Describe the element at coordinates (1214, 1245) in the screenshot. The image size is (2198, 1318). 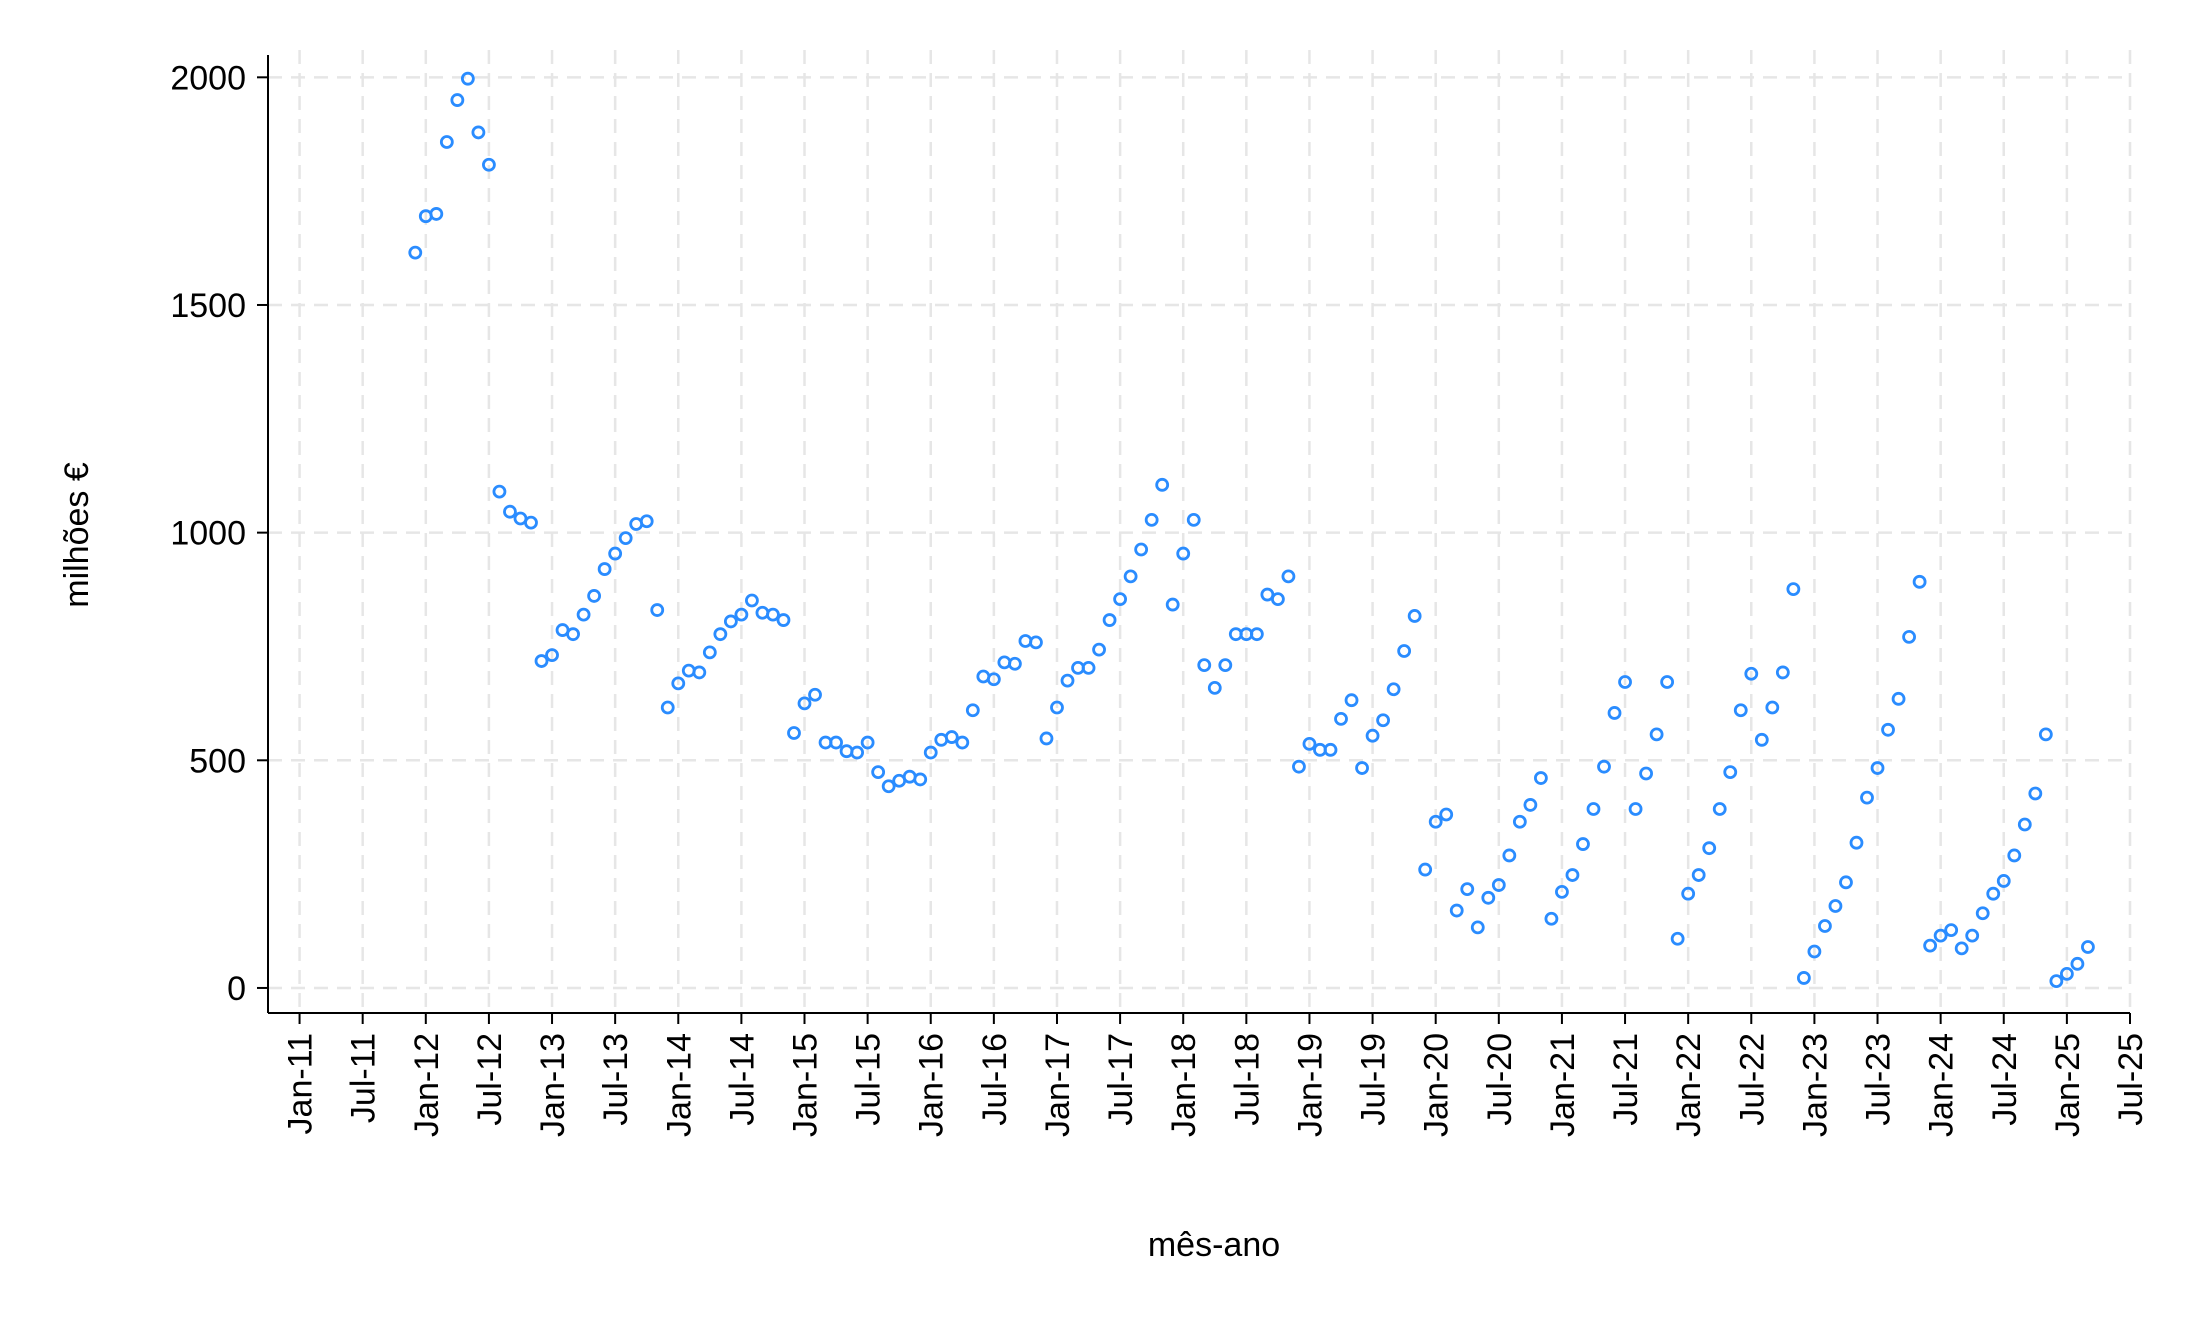
I see `x-axis-title: mês-ano` at that location.